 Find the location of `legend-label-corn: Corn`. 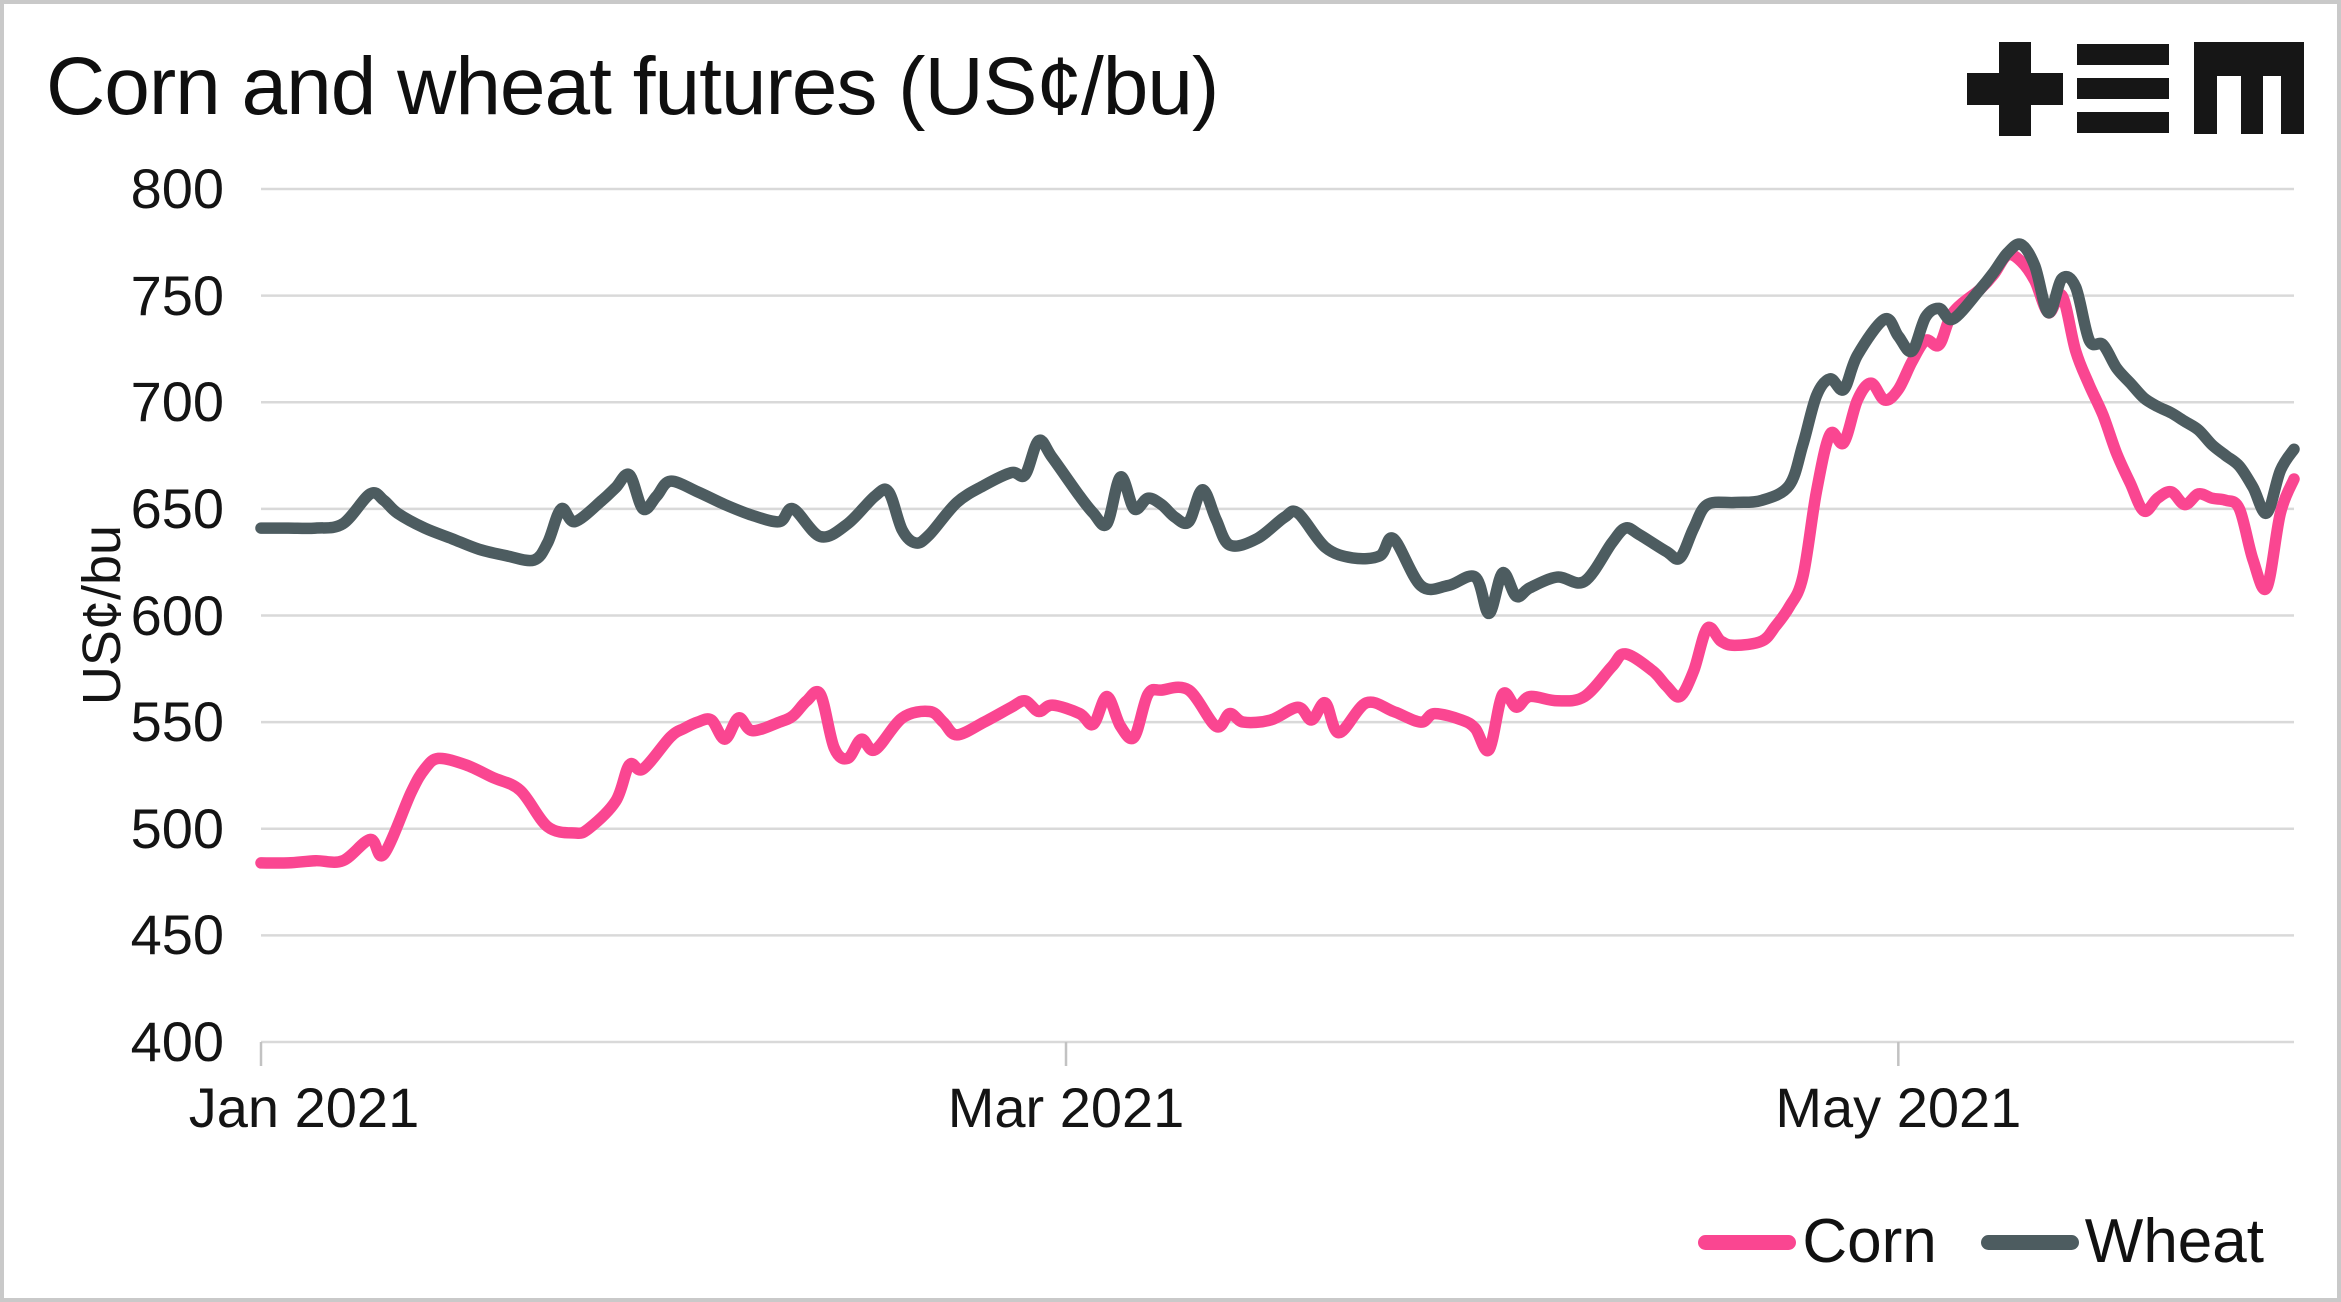

legend-label-corn: Corn is located at coordinates (1869, 1241).